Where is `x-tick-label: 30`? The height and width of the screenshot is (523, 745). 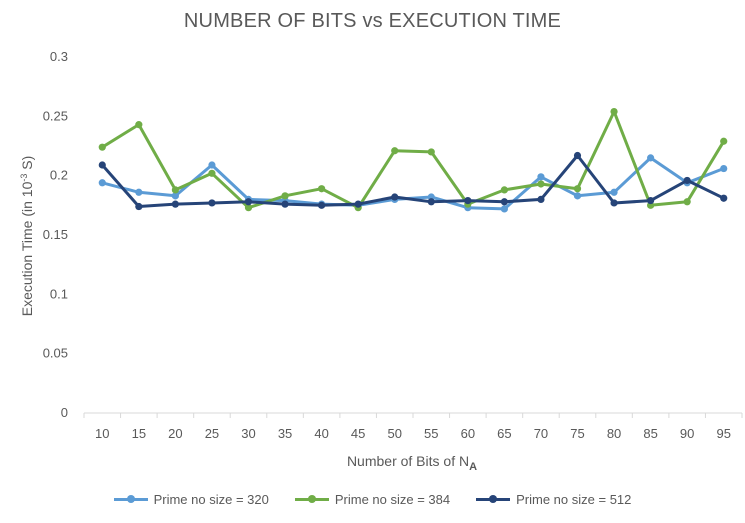 x-tick-label: 30 is located at coordinates (248, 433).